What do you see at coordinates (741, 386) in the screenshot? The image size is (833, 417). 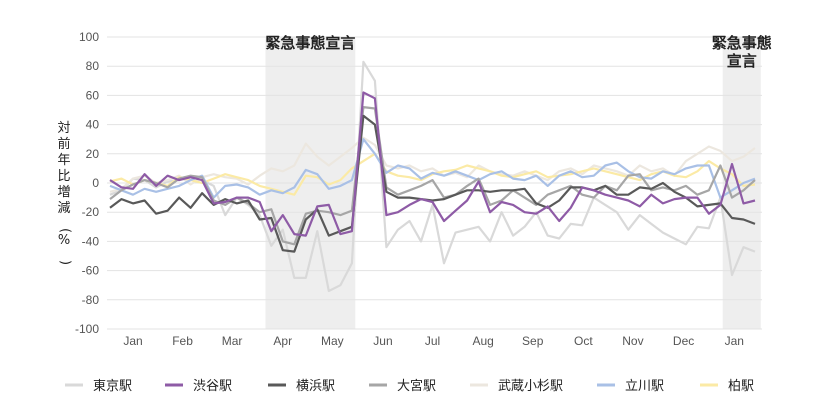 I see `legend-label: 柏駅` at bounding box center [741, 386].